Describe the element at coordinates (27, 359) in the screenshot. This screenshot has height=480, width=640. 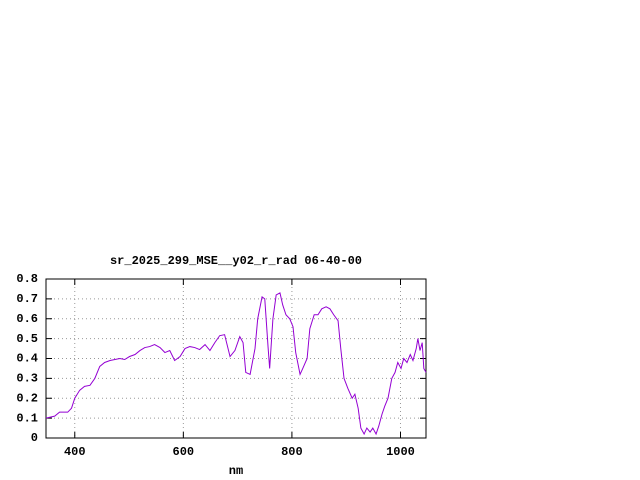
I see `y-tick-label: 0.4` at that location.